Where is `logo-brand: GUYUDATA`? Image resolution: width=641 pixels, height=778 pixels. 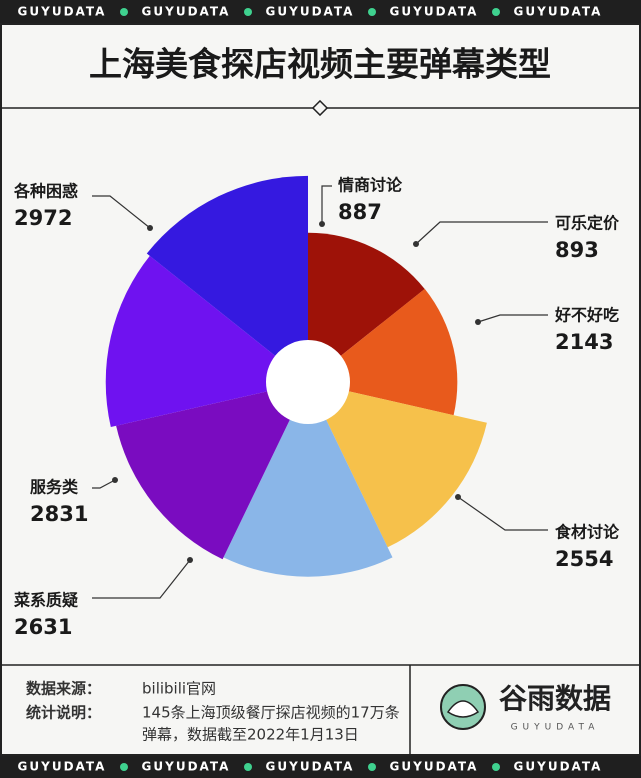
logo-brand: GUYUDATA is located at coordinates (555, 728).